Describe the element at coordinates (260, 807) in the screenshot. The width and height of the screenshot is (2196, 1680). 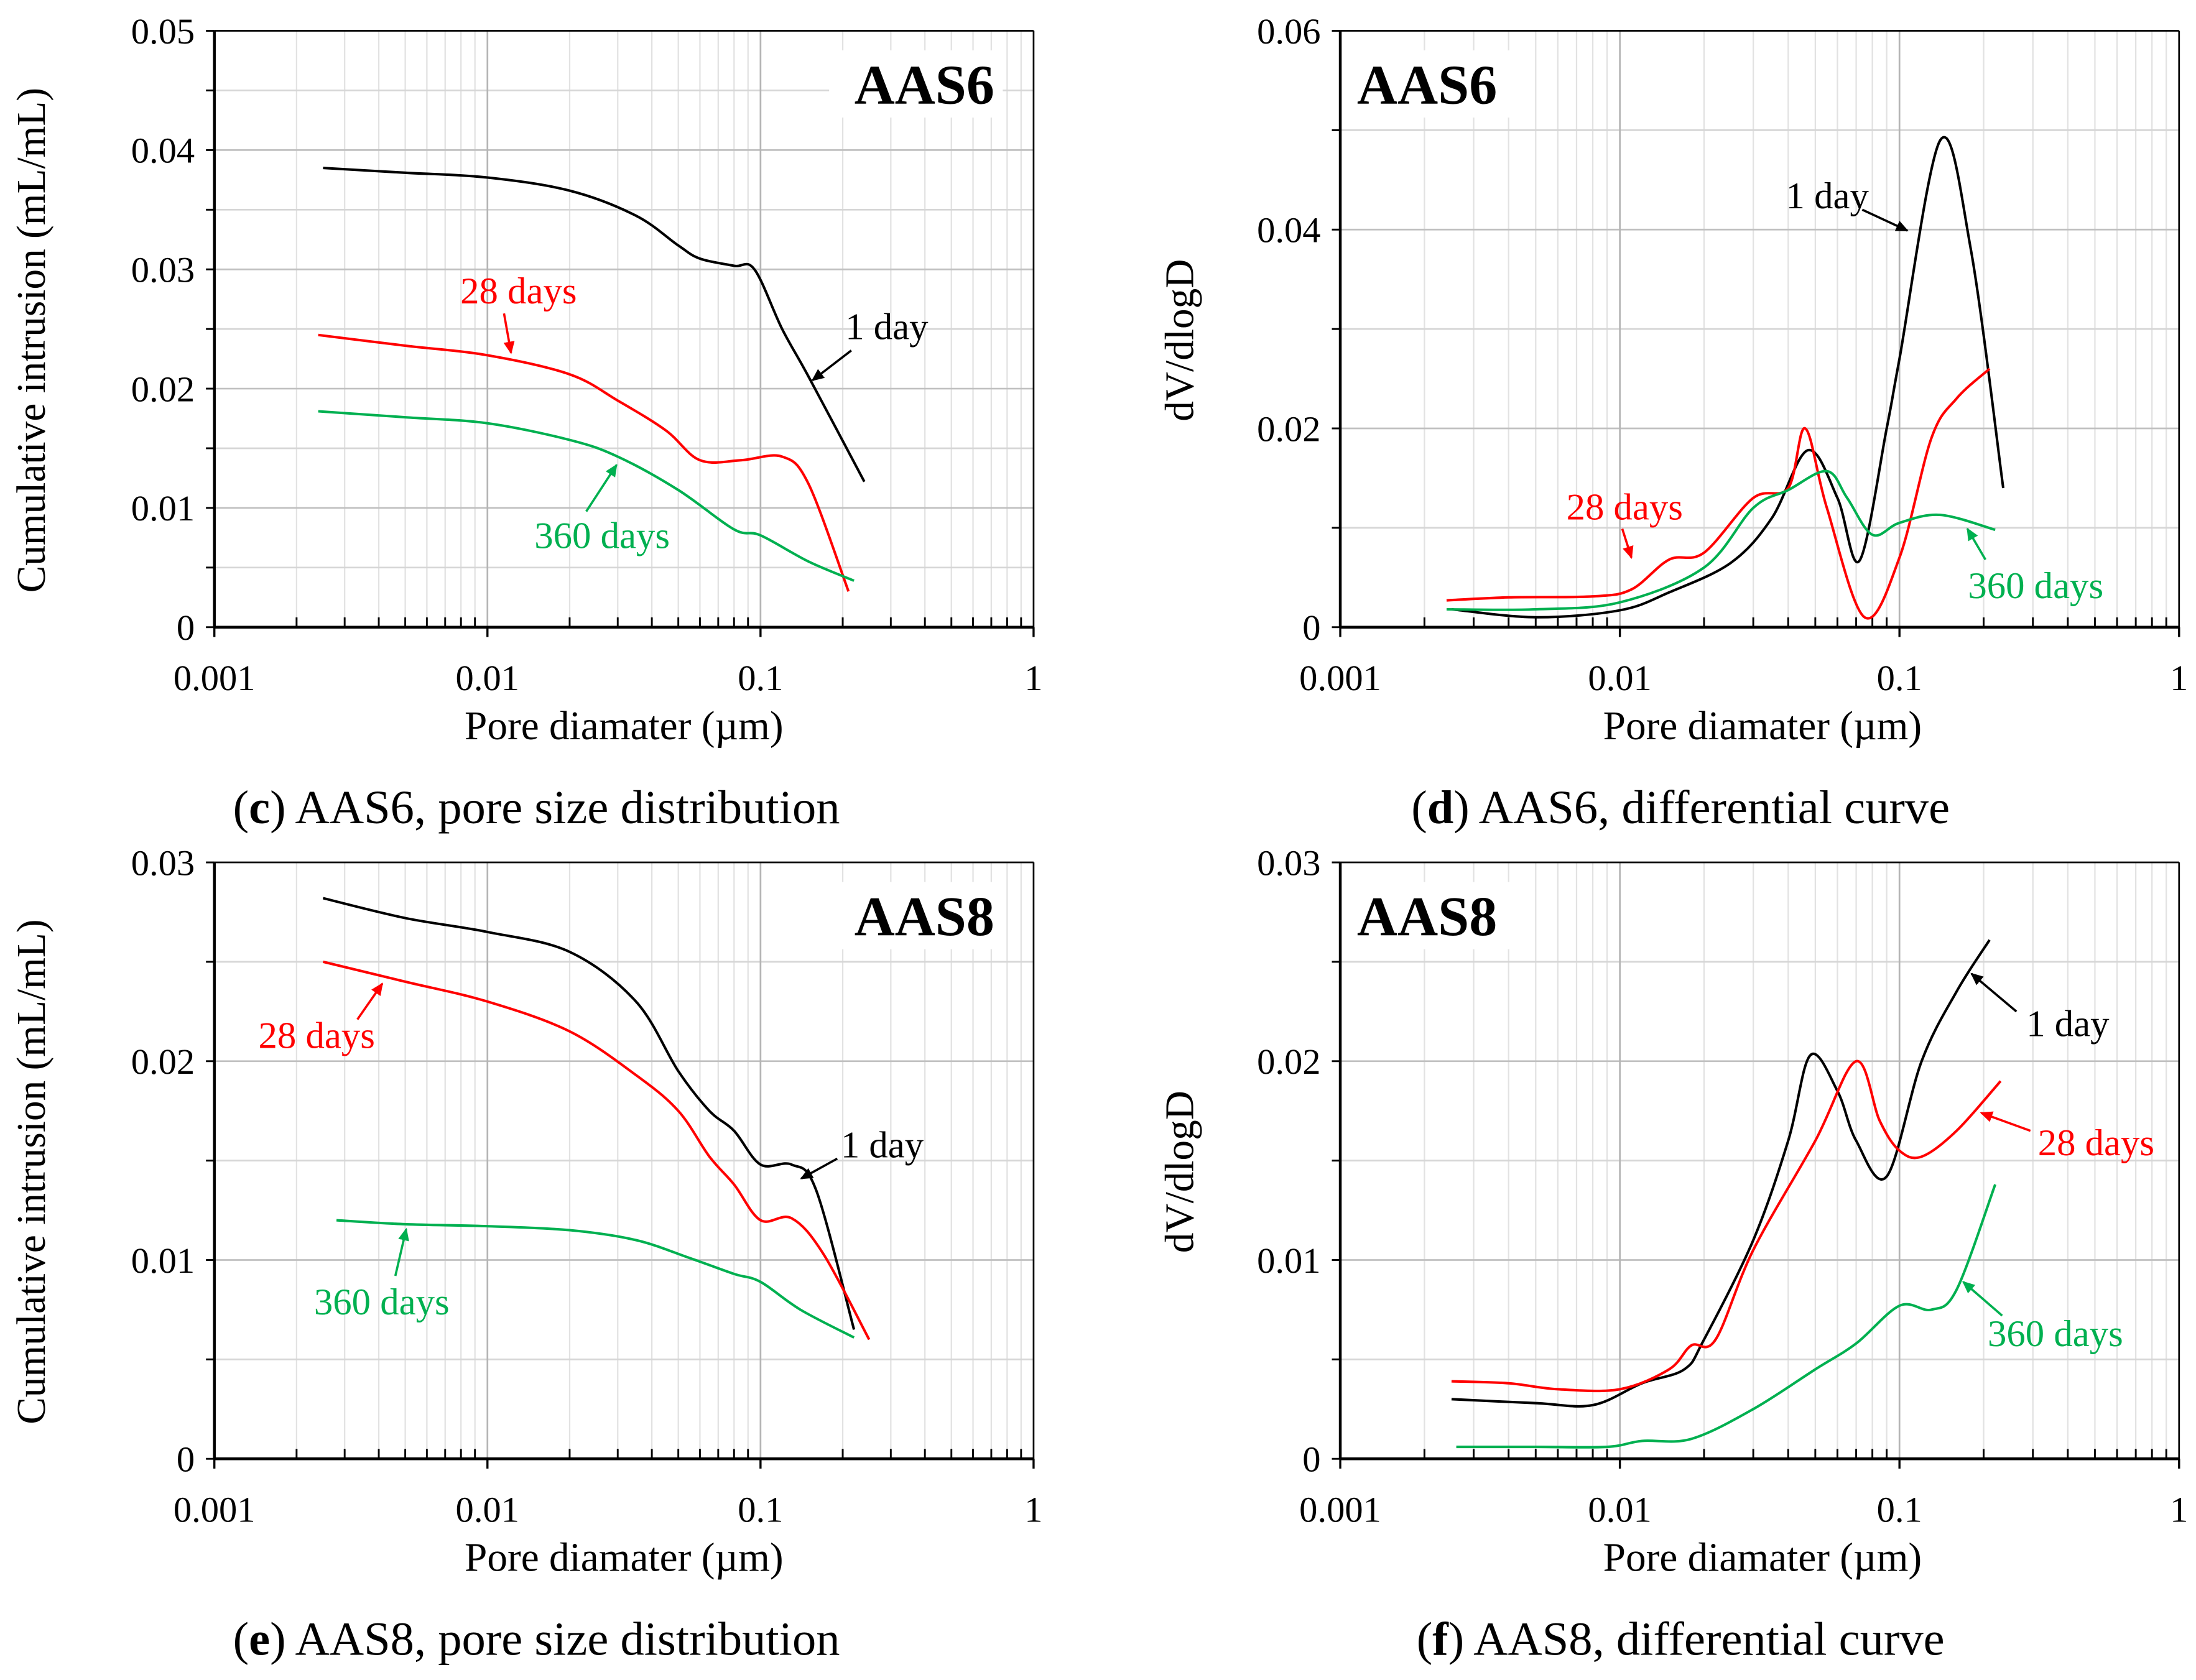
I see `caption-letter: c` at that location.